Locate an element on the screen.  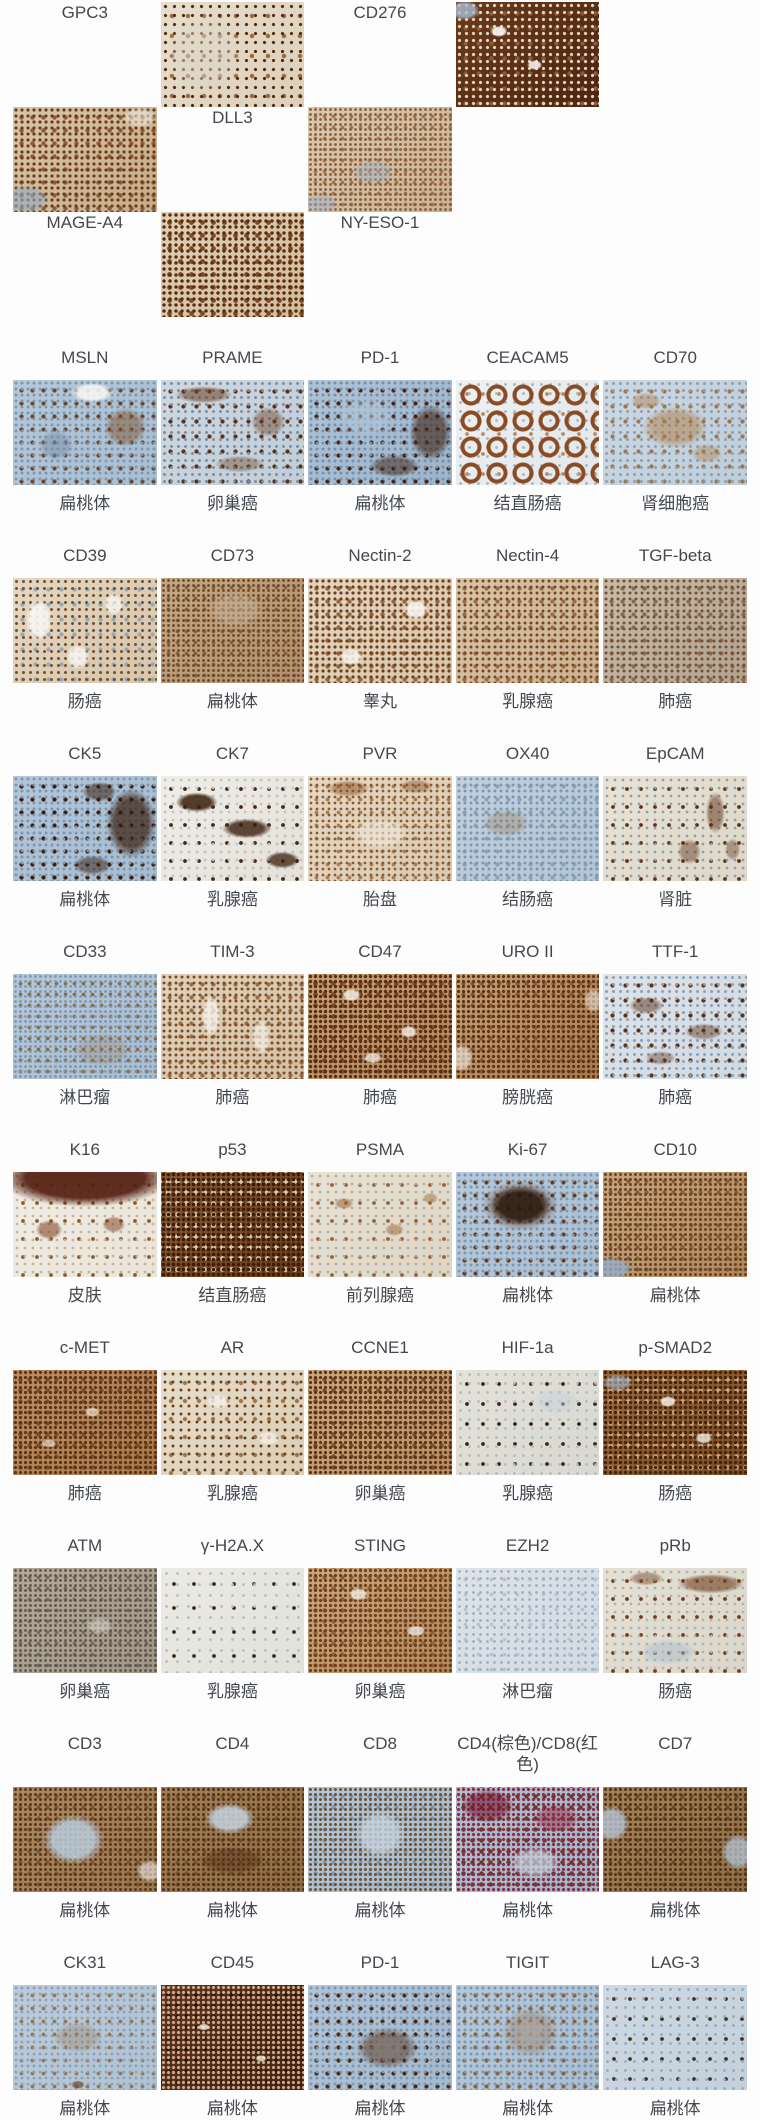
marker-label: c-MET is located at coordinates (84, 1347).